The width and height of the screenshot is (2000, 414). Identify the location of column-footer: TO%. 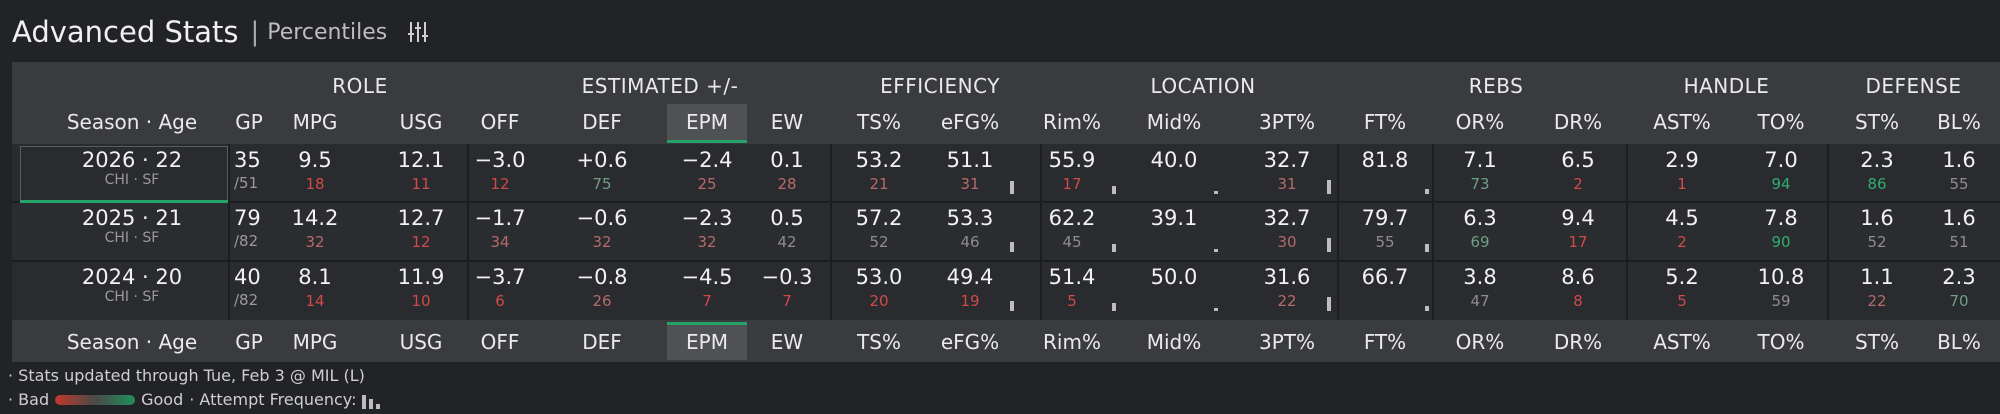
(1781, 342).